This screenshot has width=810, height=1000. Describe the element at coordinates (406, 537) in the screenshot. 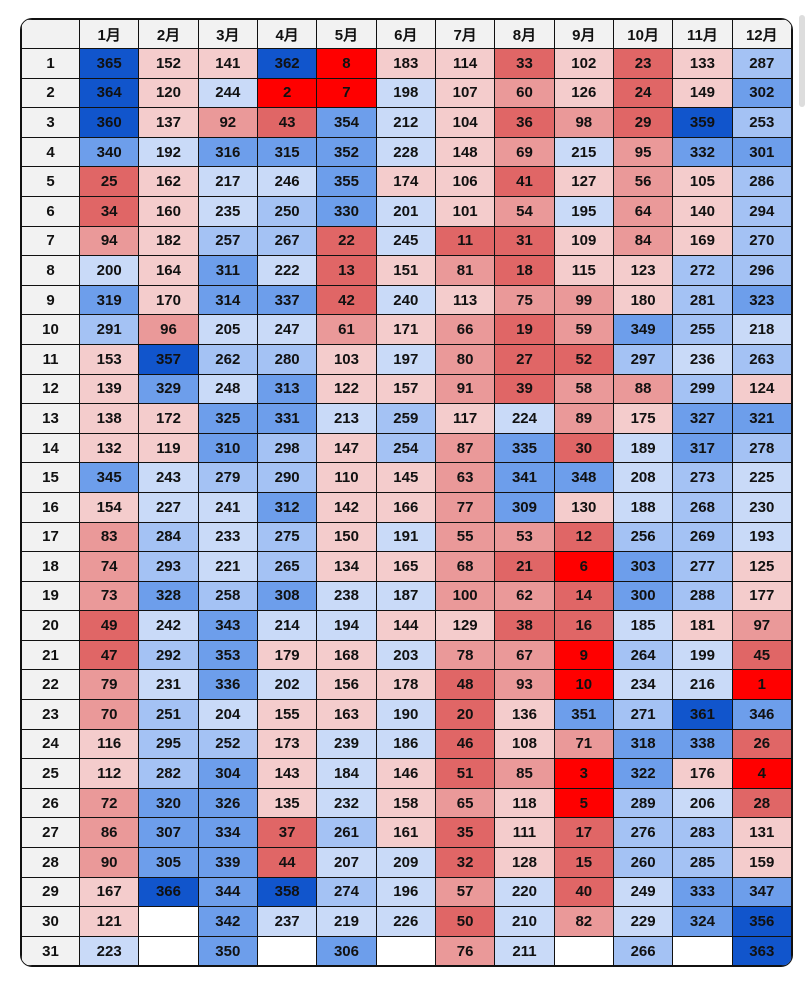

I see `table-row: 17 83 284 233 275 150 191 55 53 12 256 269 193` at that location.